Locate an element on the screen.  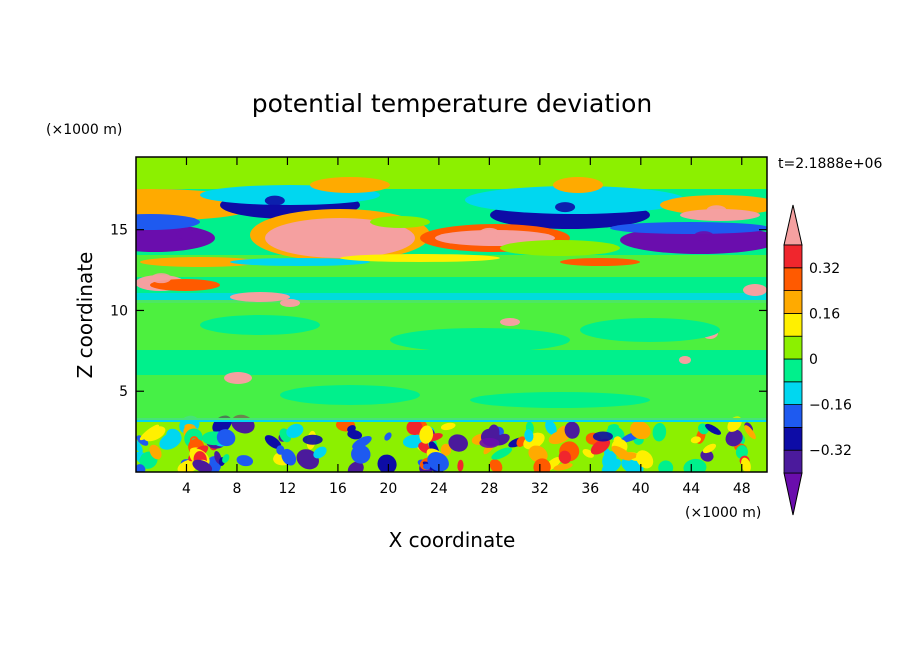
colorbar-extend-max is located at coordinates (793, 225).